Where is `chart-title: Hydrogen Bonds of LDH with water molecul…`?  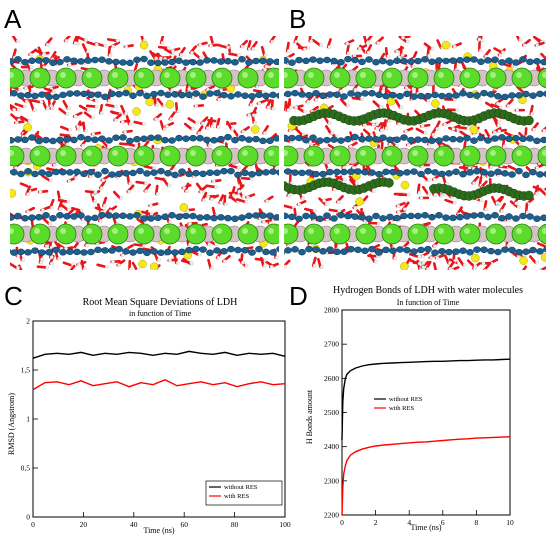
chart-title: Hydrogen Bonds of LDH with water molecul… is located at coordinates (428, 290).